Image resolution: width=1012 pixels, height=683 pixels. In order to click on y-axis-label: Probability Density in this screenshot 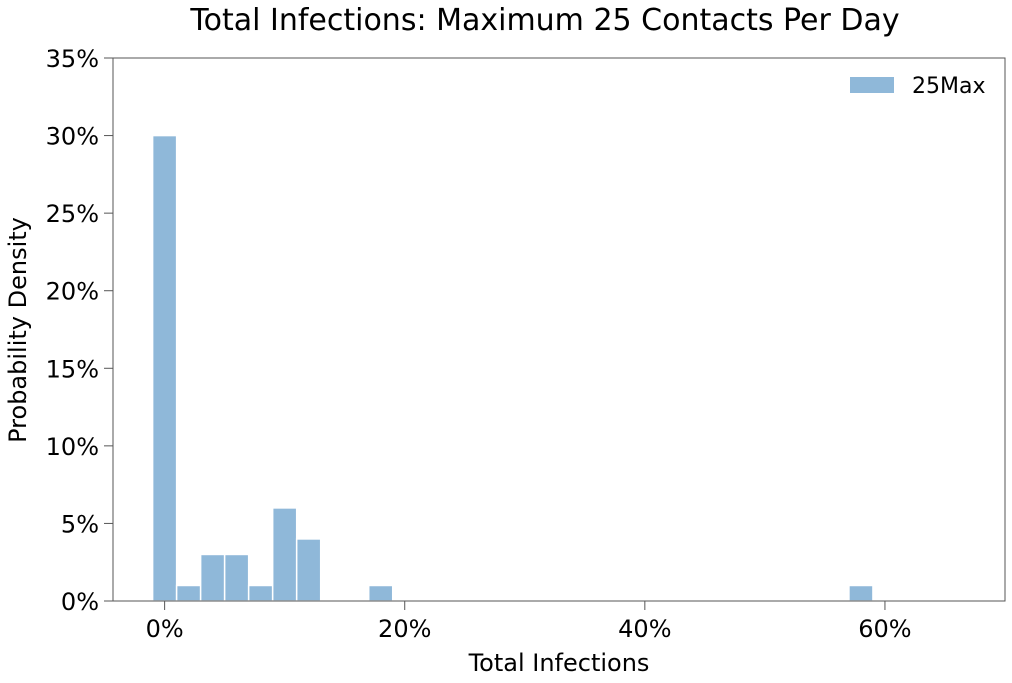, I will do `click(18, 330)`.